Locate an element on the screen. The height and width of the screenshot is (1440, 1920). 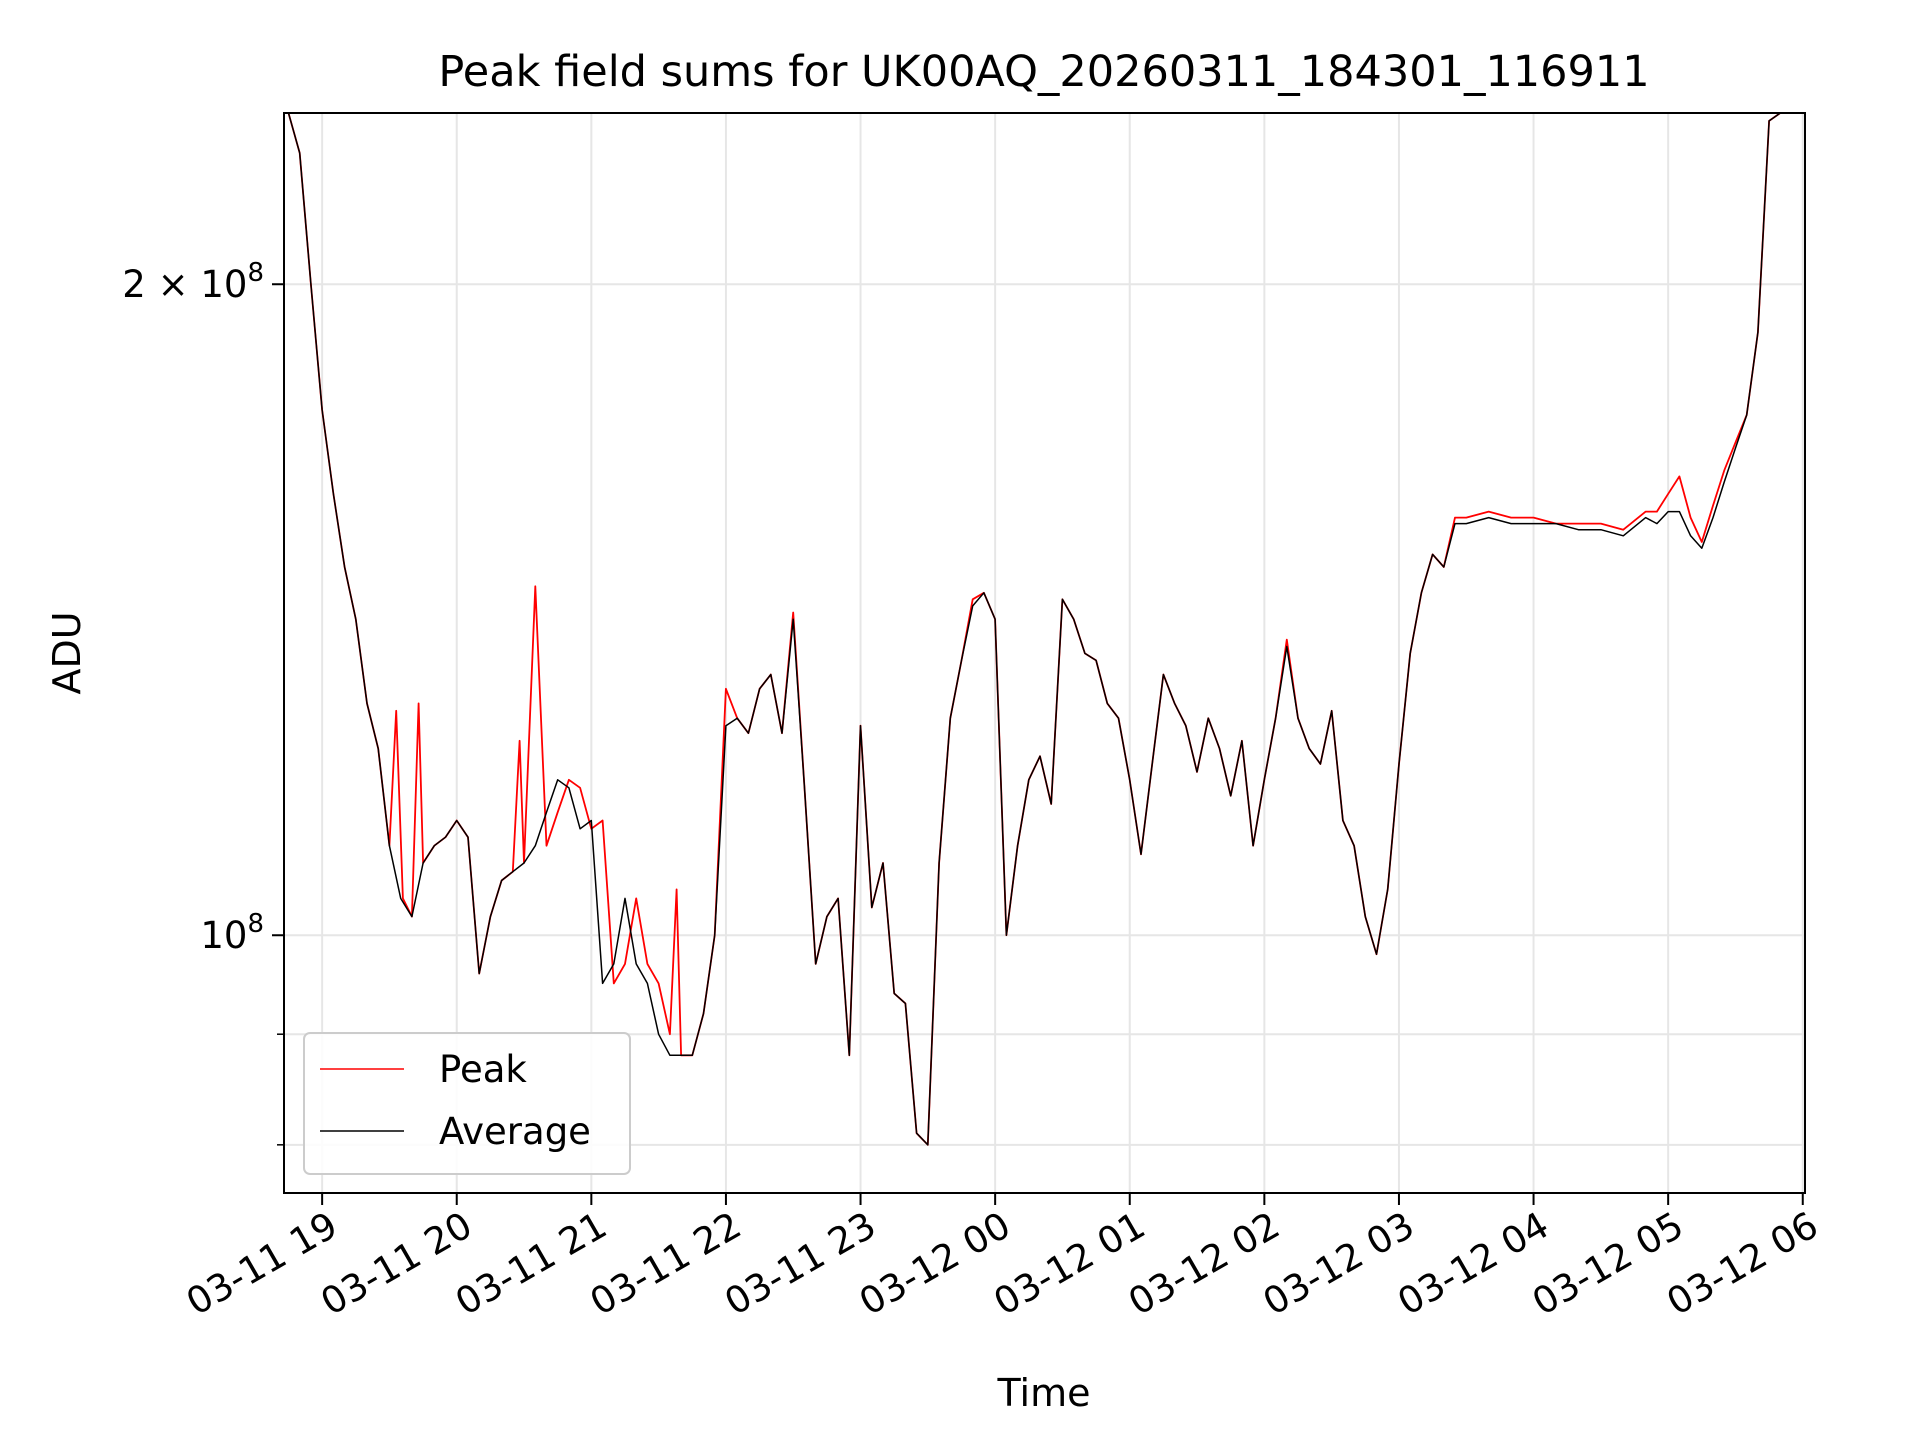
y-tick-label: 108 is located at coordinates (232, 933).